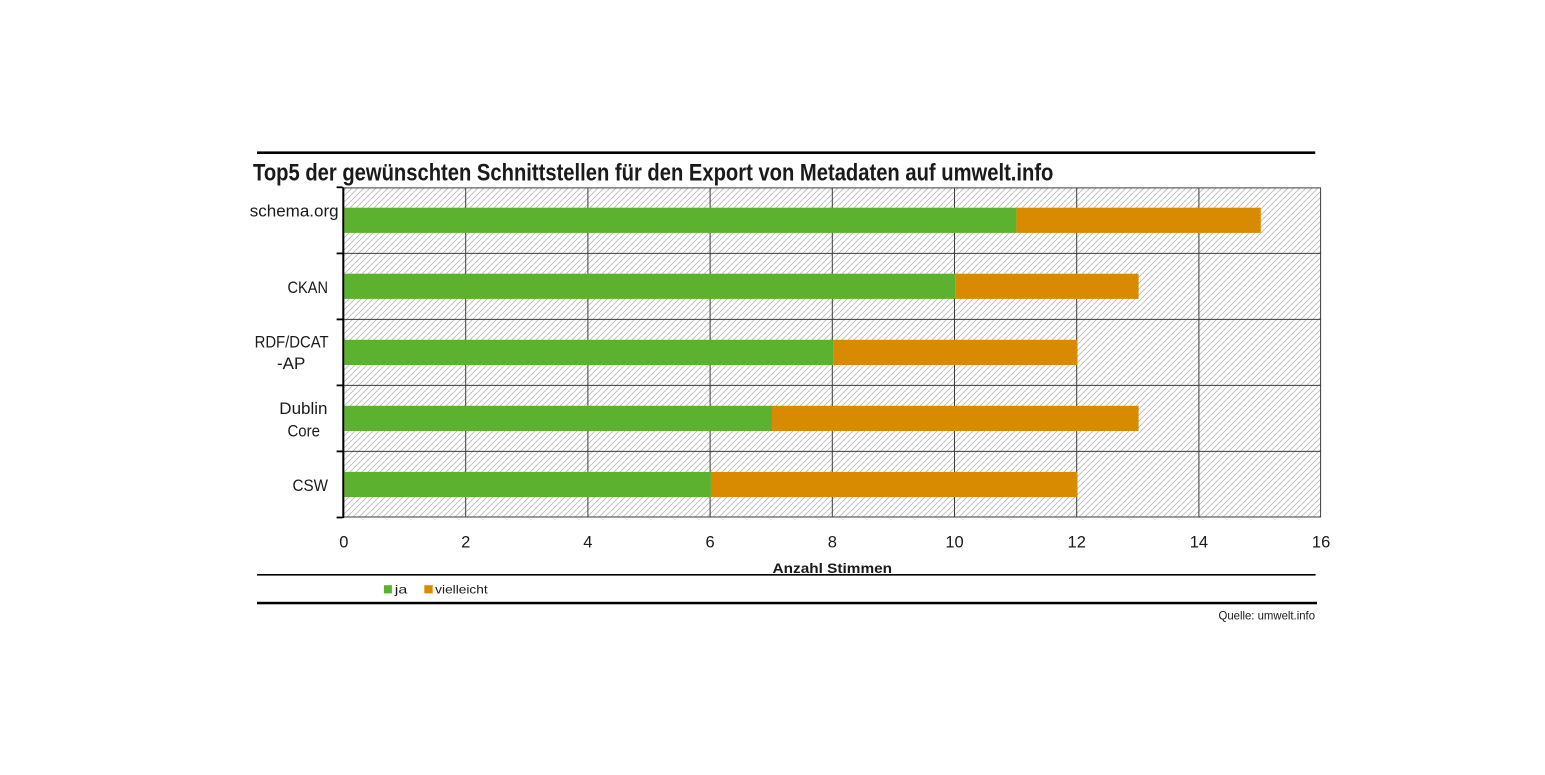  I want to click on svg-text: 6, so click(710, 542).